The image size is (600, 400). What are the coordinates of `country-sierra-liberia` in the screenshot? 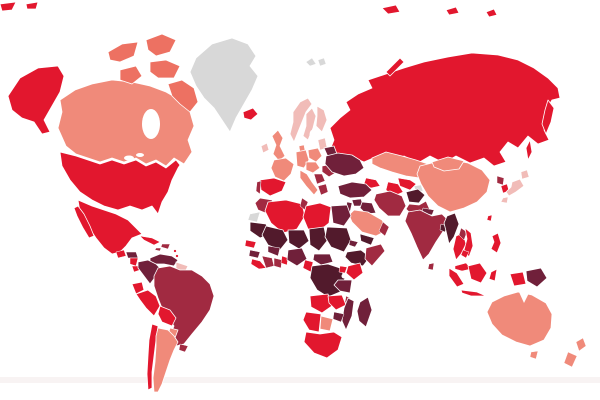 It's located at (258, 264).